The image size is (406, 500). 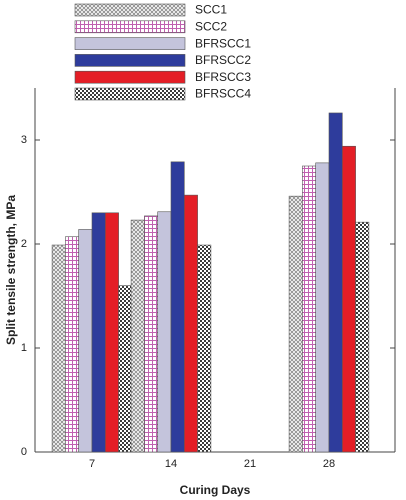 I want to click on legend-label: BFRSCC1, so click(x=223, y=43).